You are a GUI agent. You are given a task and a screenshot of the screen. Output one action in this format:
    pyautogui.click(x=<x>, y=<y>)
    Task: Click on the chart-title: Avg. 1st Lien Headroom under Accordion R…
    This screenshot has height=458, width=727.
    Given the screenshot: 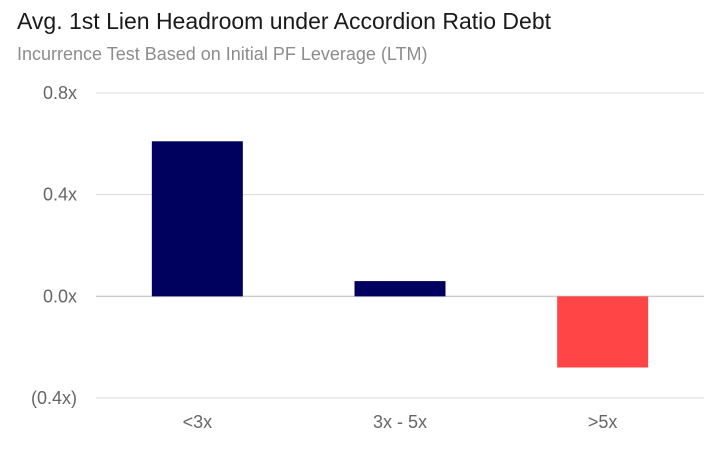 What is the action you would take?
    pyautogui.click(x=284, y=21)
    